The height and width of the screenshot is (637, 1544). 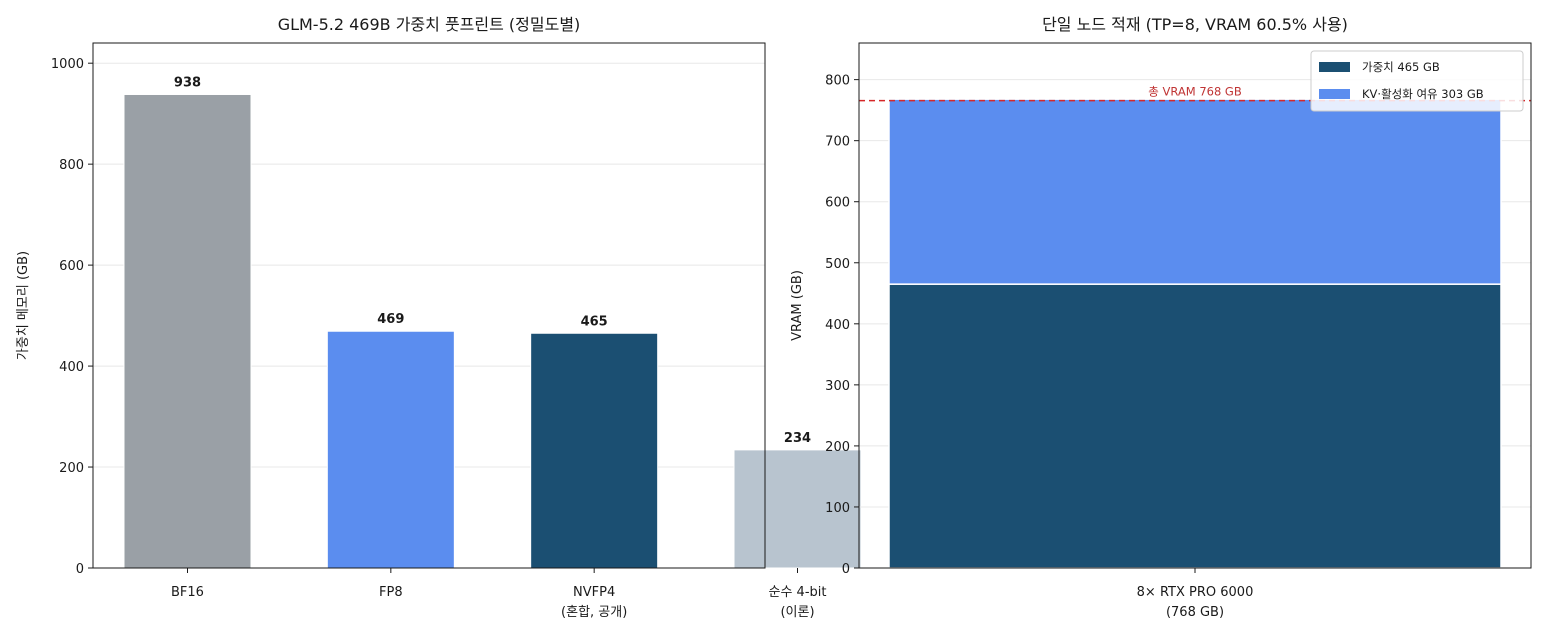 What do you see at coordinates (498, 594) in the screenshot?
I see `x-axis-ticks: BF16 FP8 NVFP4 (혼합, 공개) 순수 4-bit (이론)` at bounding box center [498, 594].